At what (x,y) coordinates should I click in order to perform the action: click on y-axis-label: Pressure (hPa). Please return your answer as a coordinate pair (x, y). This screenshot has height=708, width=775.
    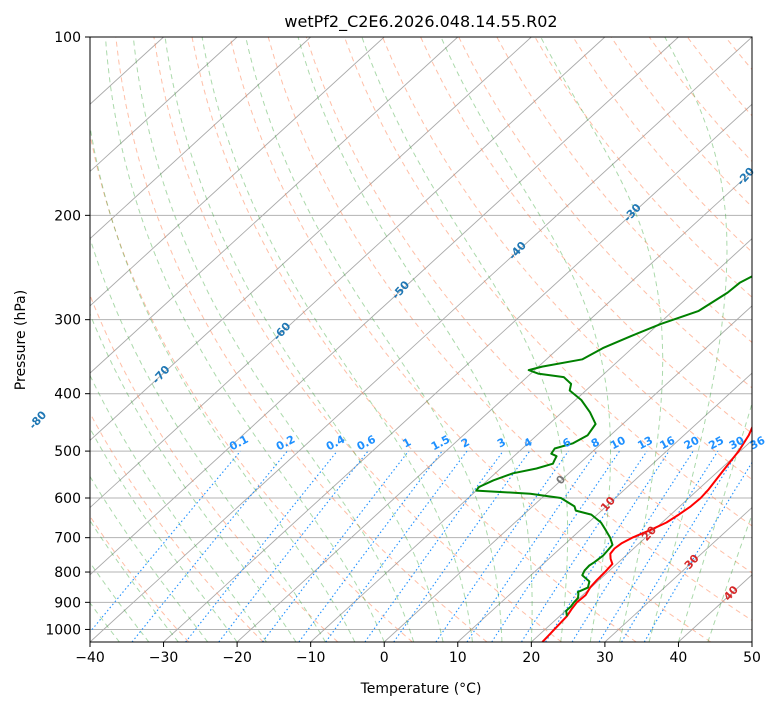
    Looking at the image, I should click on (21, 340).